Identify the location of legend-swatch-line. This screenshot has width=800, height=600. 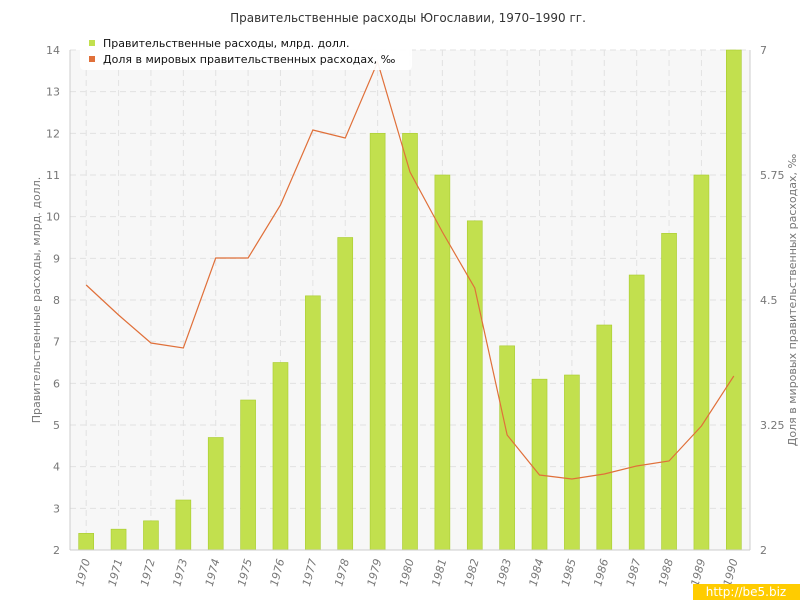
(92, 59).